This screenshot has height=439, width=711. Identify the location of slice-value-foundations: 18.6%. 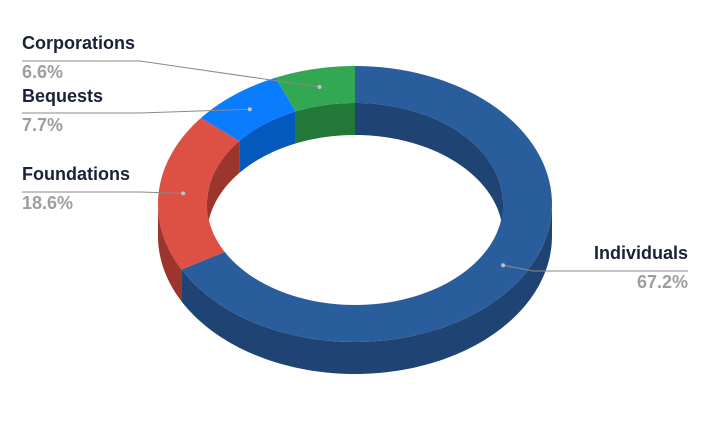
(47, 203).